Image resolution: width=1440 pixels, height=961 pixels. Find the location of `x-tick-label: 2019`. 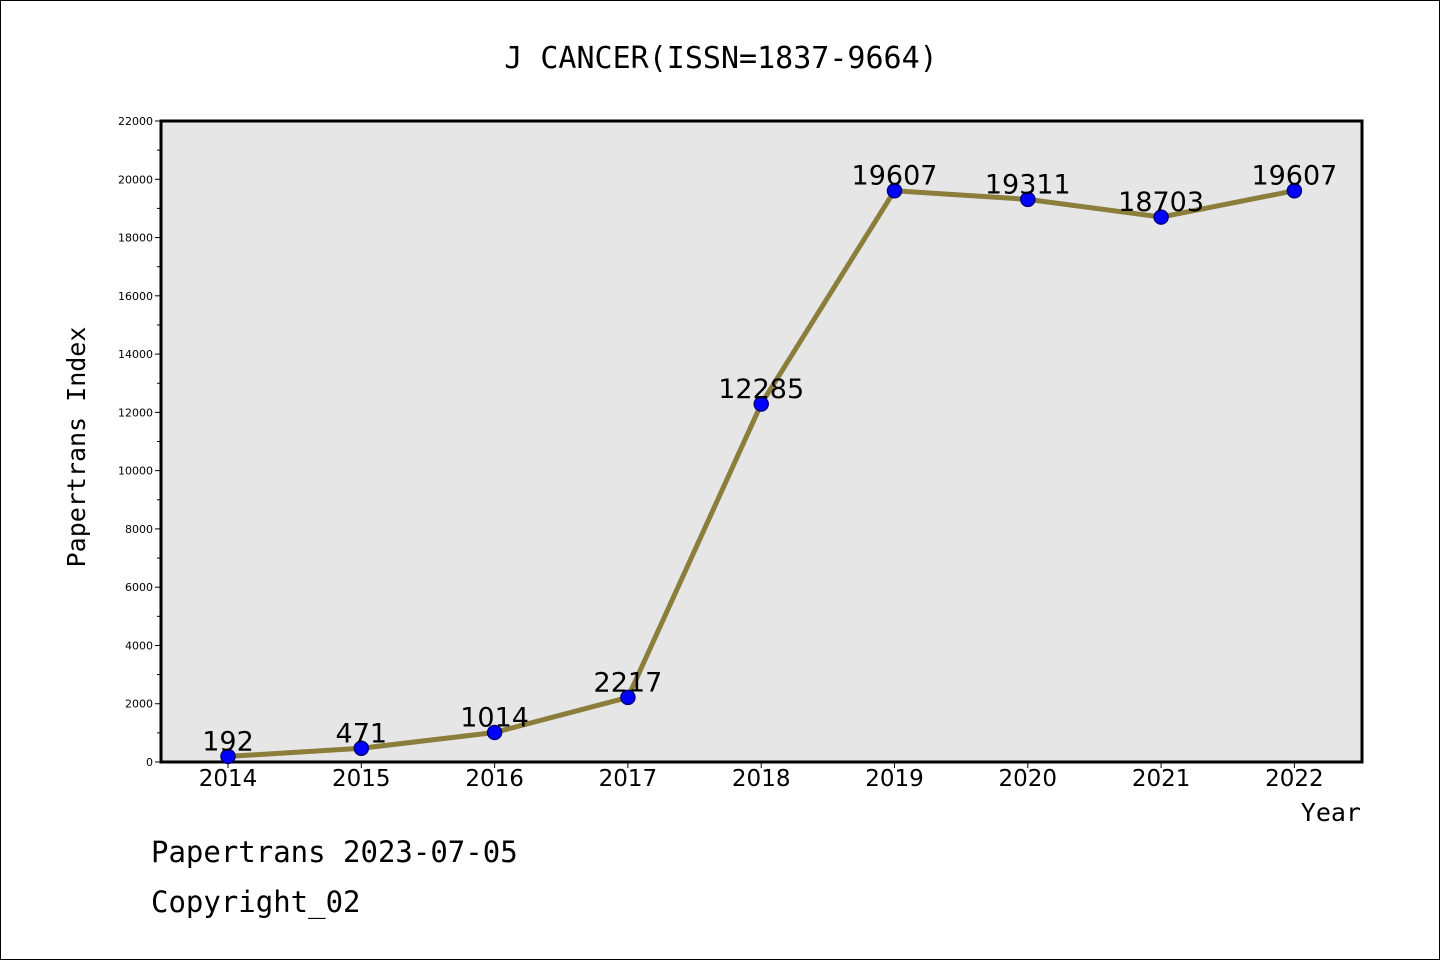

x-tick-label: 2019 is located at coordinates (894, 779).